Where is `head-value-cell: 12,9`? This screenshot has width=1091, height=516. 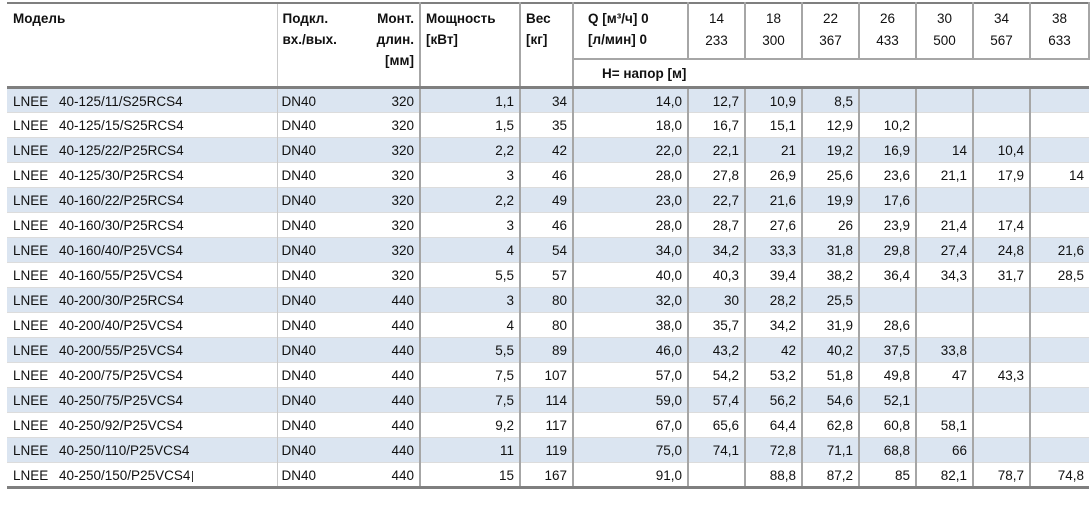
head-value-cell: 12,9 is located at coordinates (830, 125).